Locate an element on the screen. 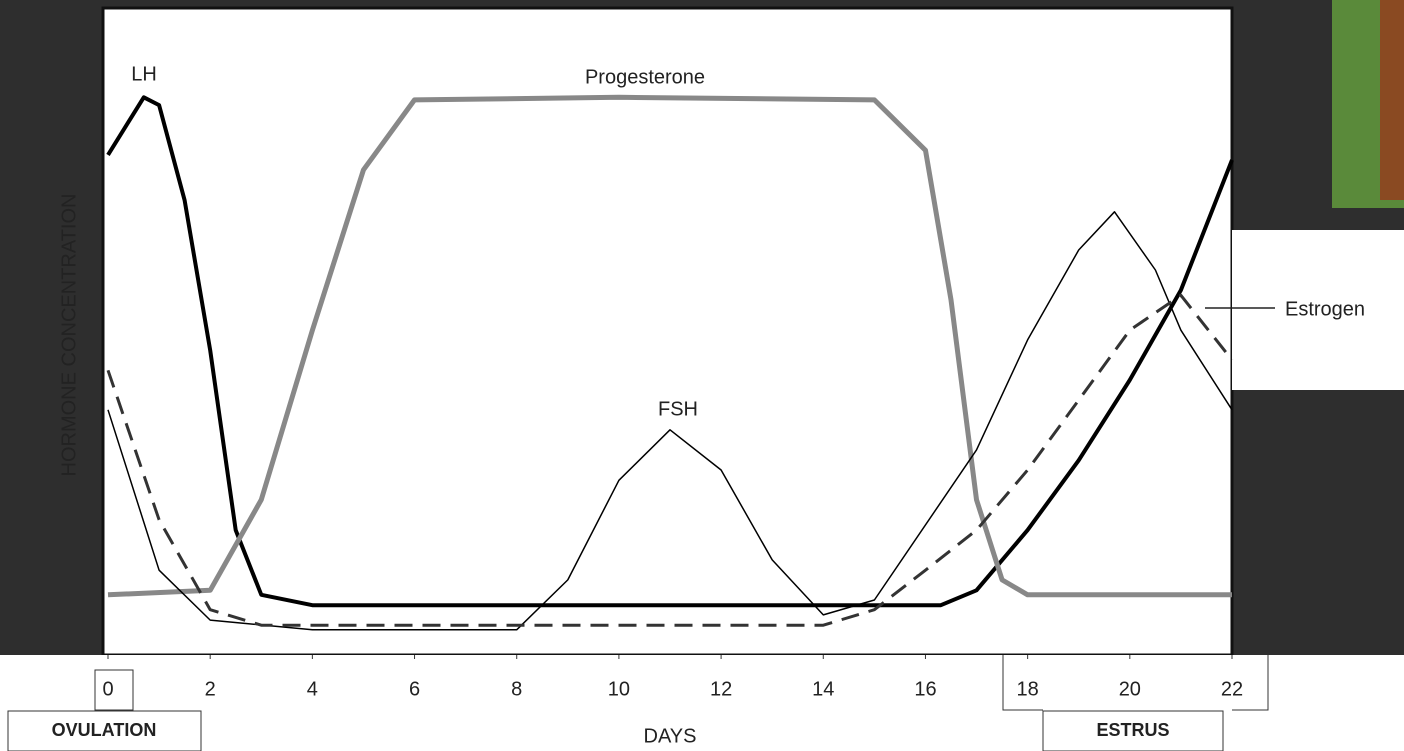  estrus-bracket is located at coordinates (1135, 683).